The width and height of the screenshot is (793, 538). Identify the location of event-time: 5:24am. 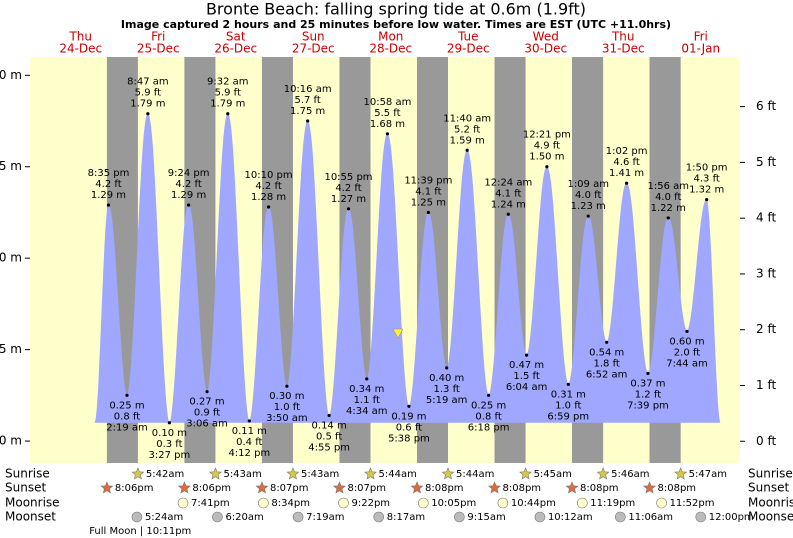
(164, 517).